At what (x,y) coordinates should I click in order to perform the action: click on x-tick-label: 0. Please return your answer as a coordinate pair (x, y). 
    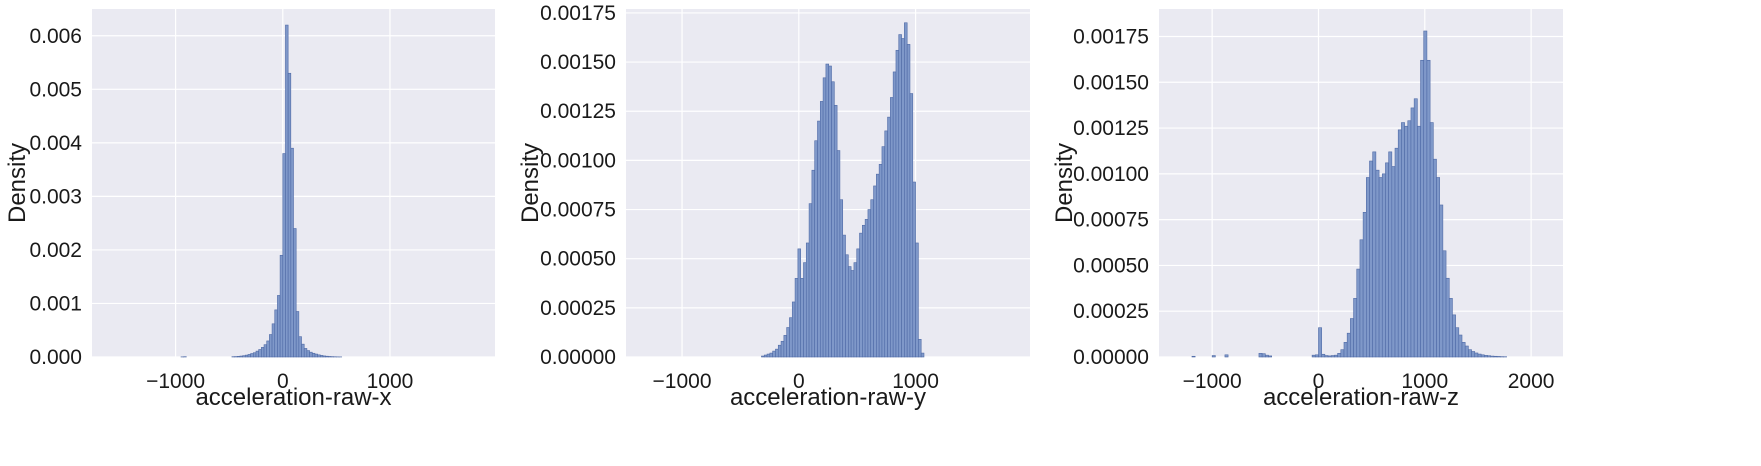
    Looking at the image, I should click on (283, 381).